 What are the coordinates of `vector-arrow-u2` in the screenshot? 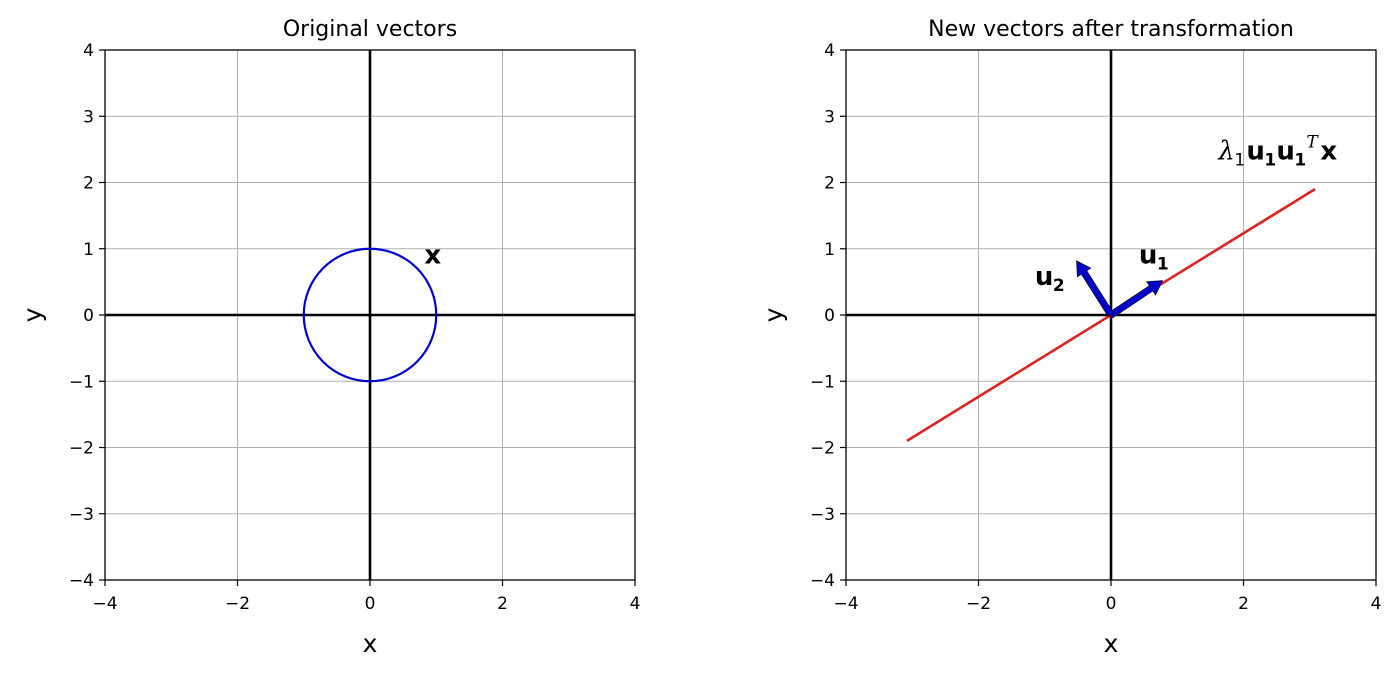 It's located at (1095, 289).